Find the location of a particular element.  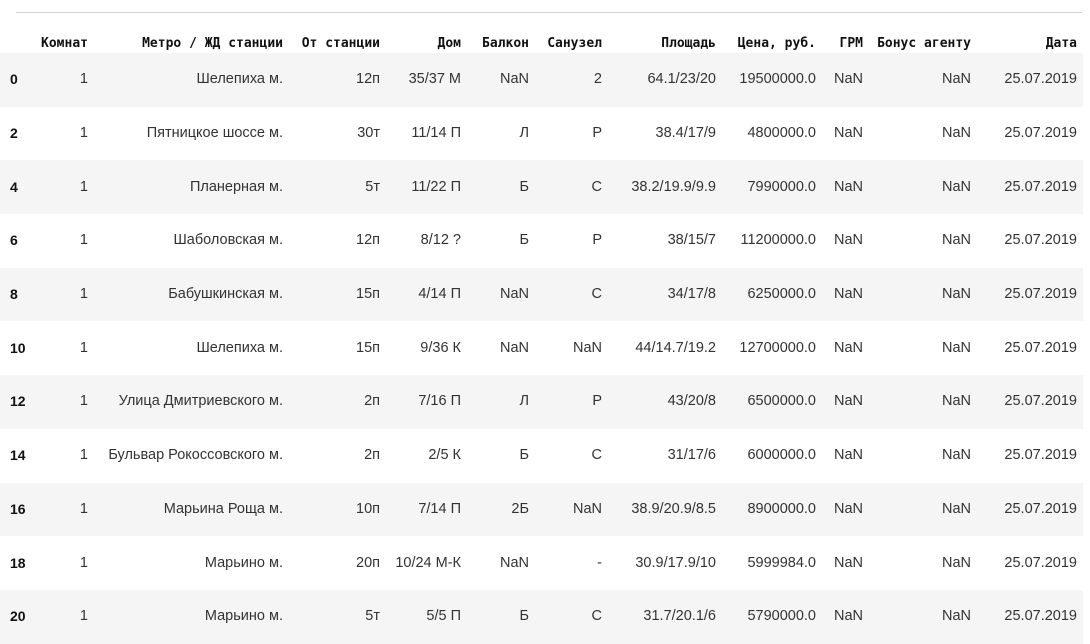

table-cell: 12700000.0 is located at coordinates (777, 347).